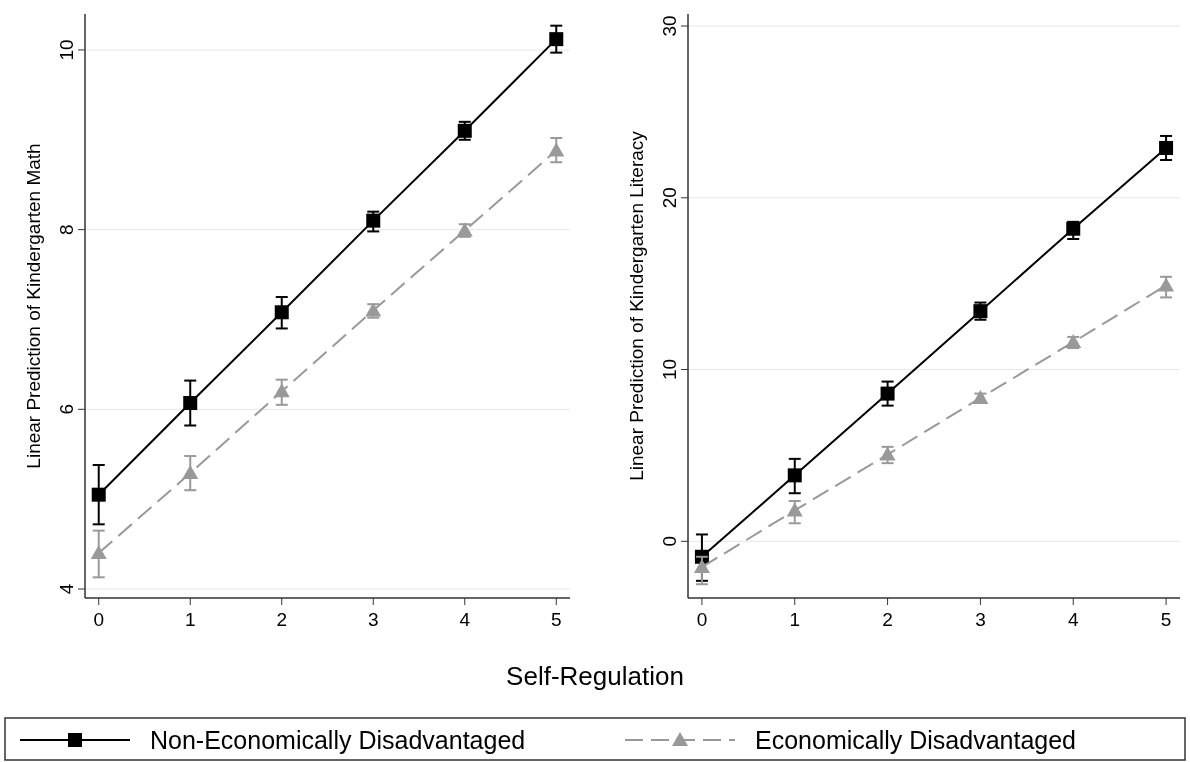 The height and width of the screenshot is (762, 1190). What do you see at coordinates (33, 306) in the screenshot?
I see `y-axis-title: Linear Prediction of Kindergarten Math` at bounding box center [33, 306].